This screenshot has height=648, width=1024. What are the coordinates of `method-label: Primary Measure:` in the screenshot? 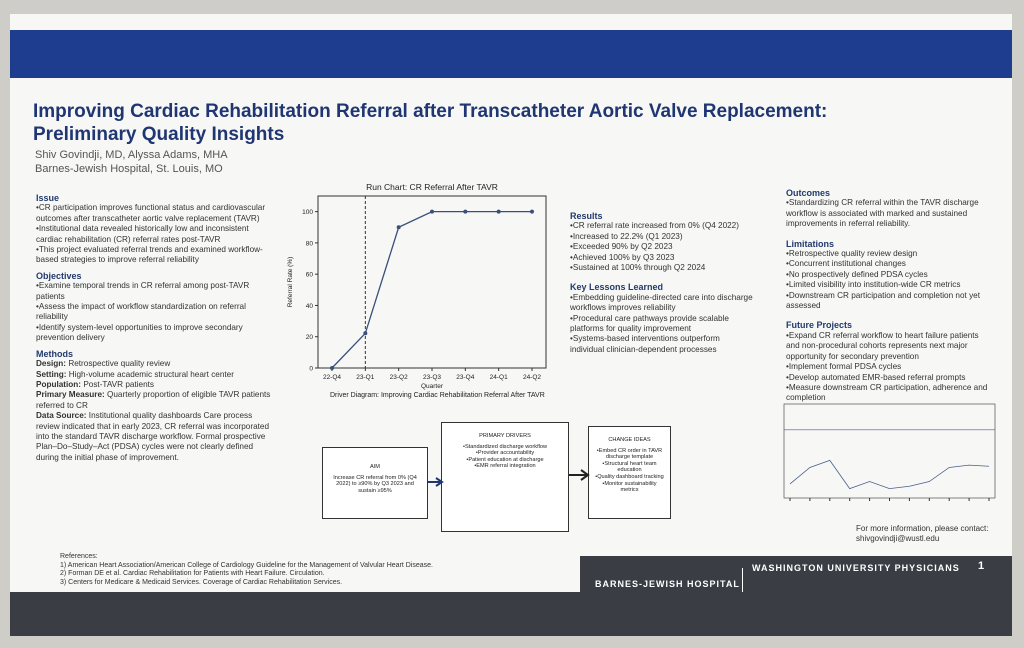 It's located at (70, 395).